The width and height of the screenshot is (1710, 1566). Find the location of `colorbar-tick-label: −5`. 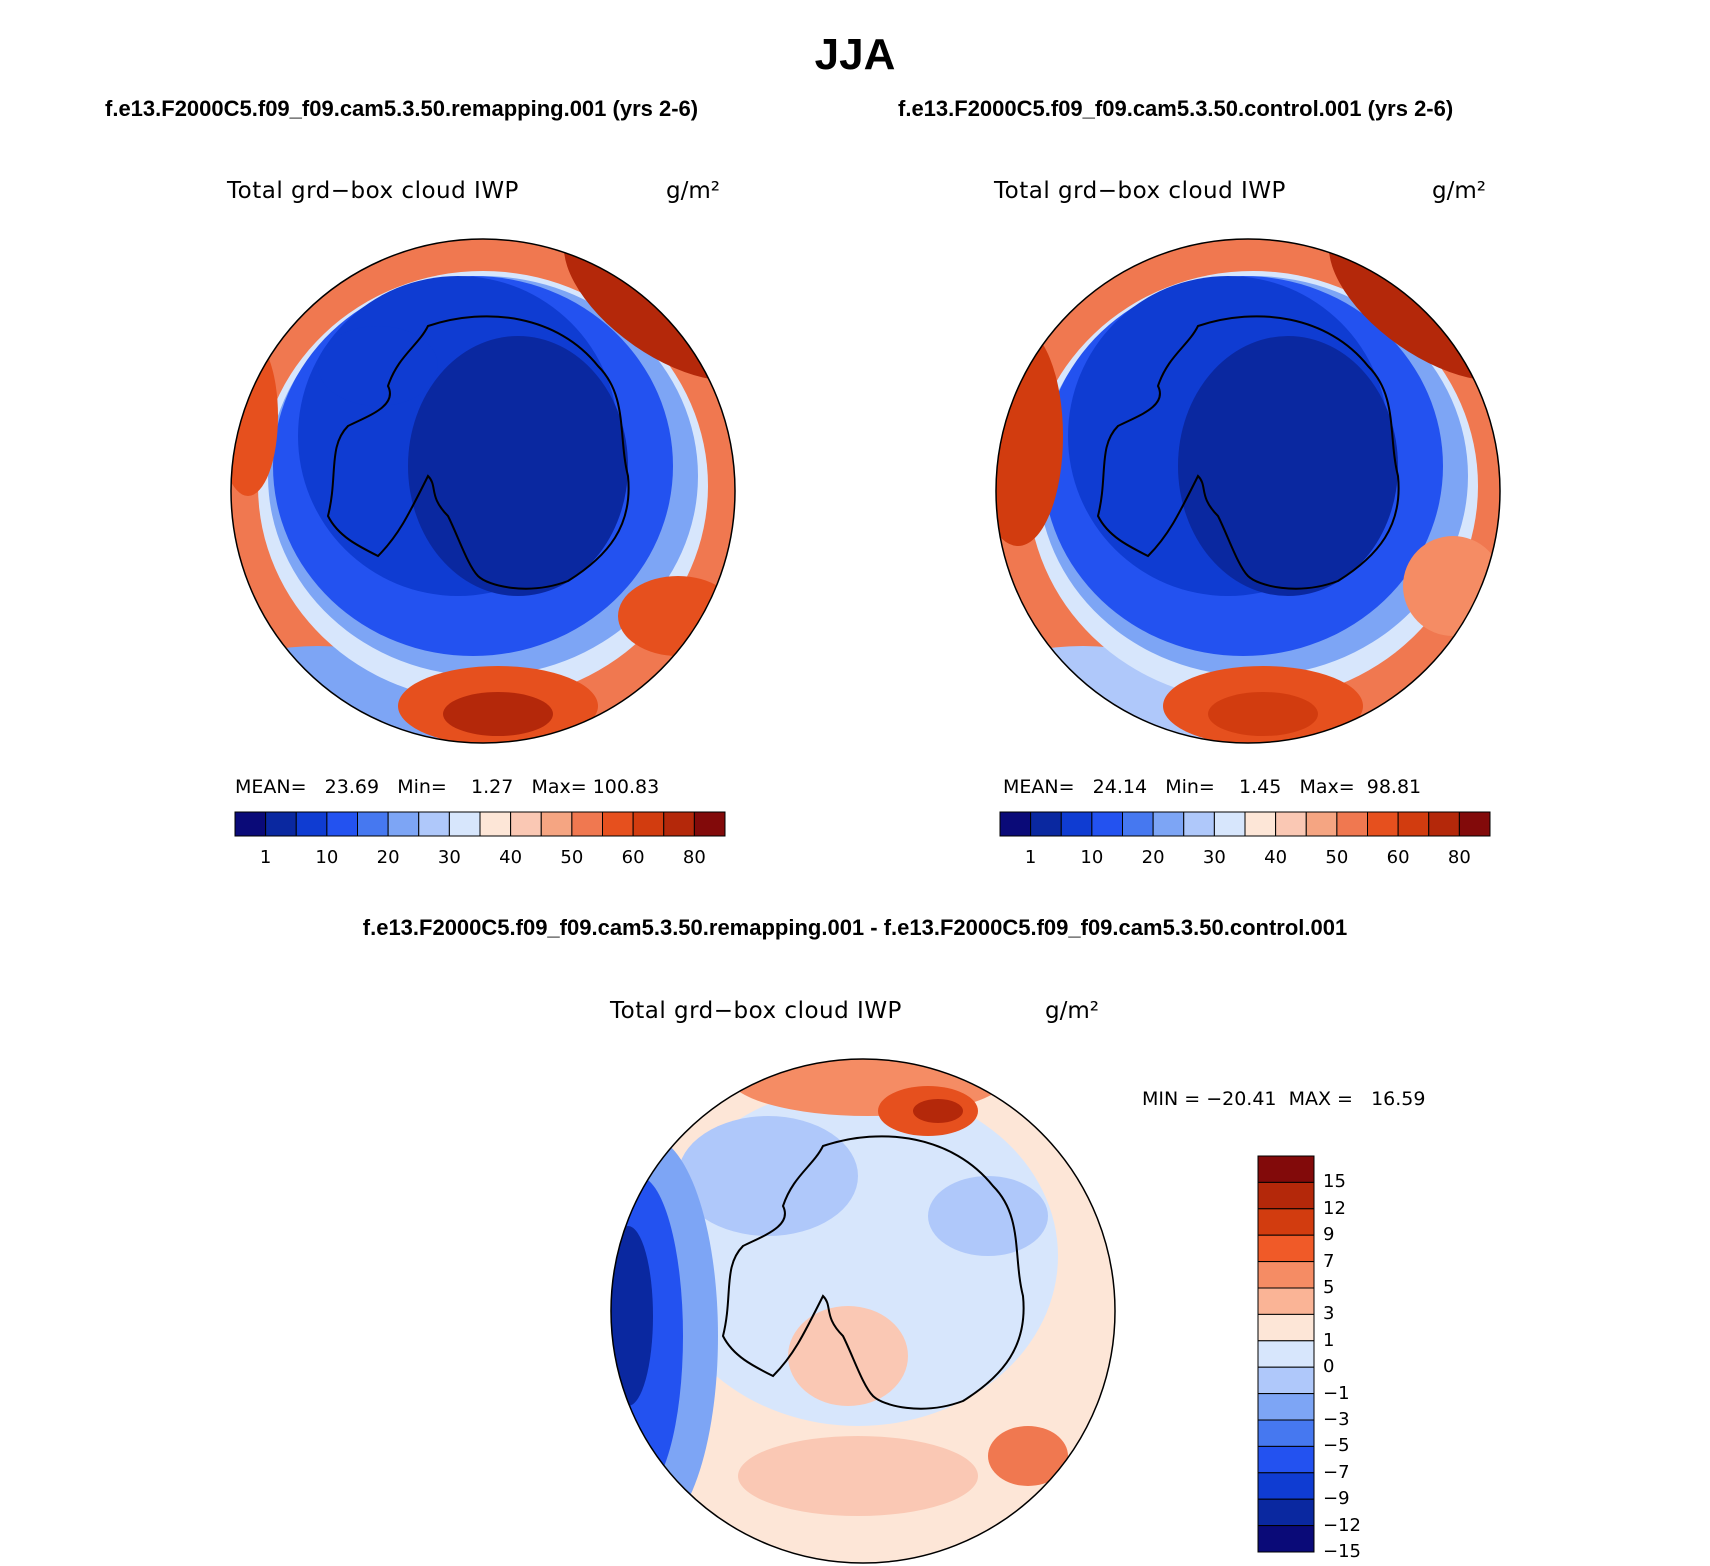

colorbar-tick-label: −5 is located at coordinates (1336, 1446).